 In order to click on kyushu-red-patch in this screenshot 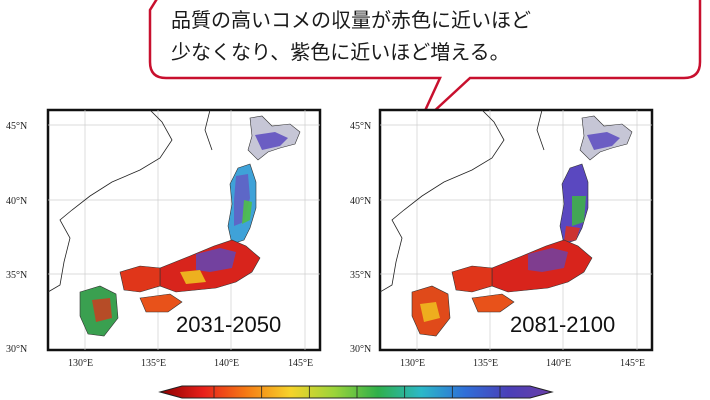, I will do `click(102, 310)`.